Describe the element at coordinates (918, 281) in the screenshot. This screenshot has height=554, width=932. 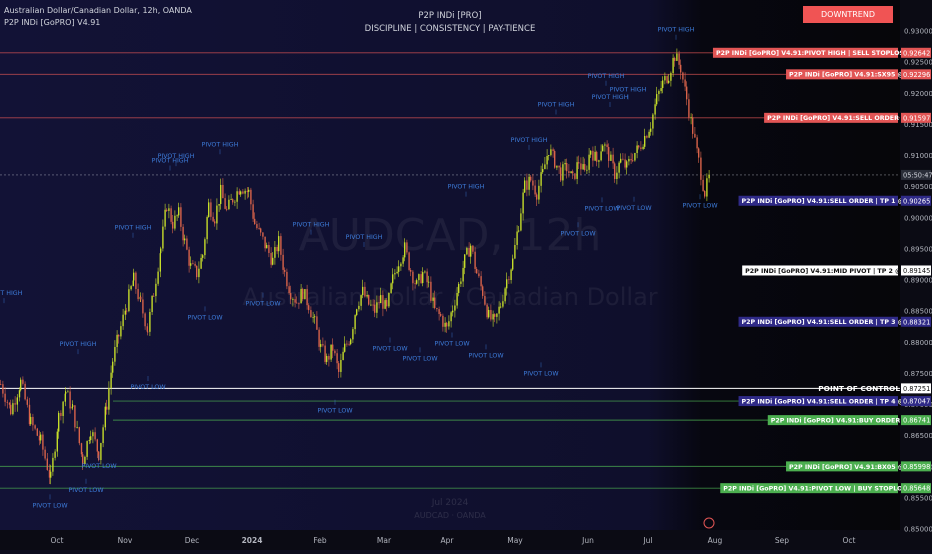
I see `y-tick-label: 0.89000` at that location.